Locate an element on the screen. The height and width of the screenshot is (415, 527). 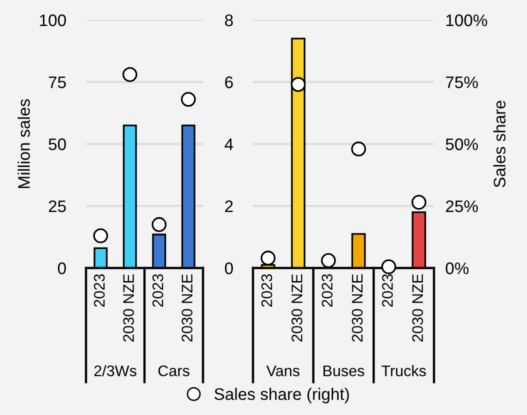
text: Cars is located at coordinates (174, 370).